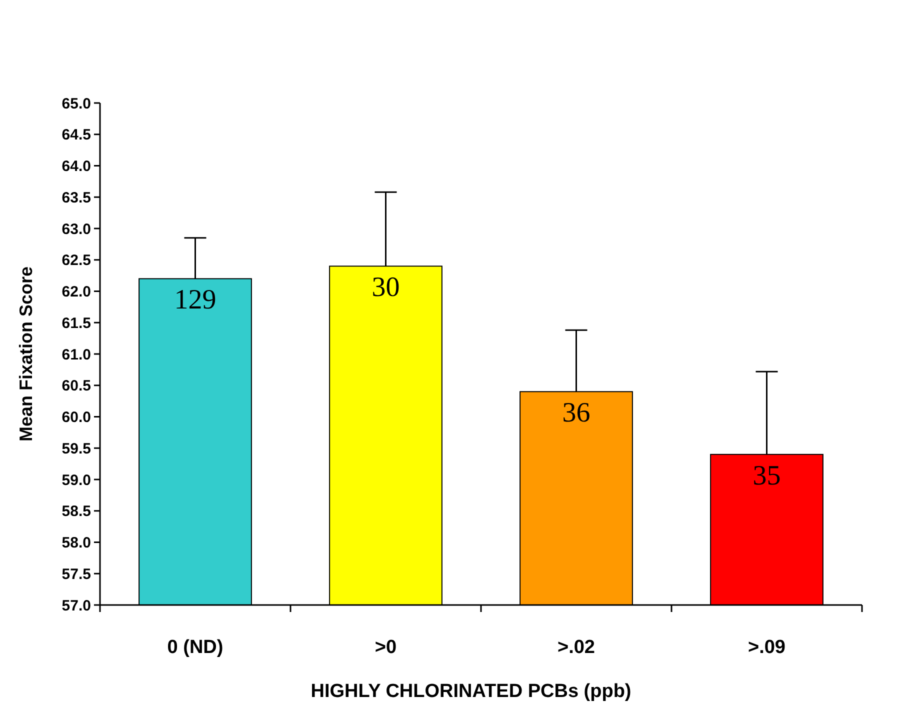 The height and width of the screenshot is (711, 906). I want to click on x-tick-label: 0 (ND), so click(195, 647).